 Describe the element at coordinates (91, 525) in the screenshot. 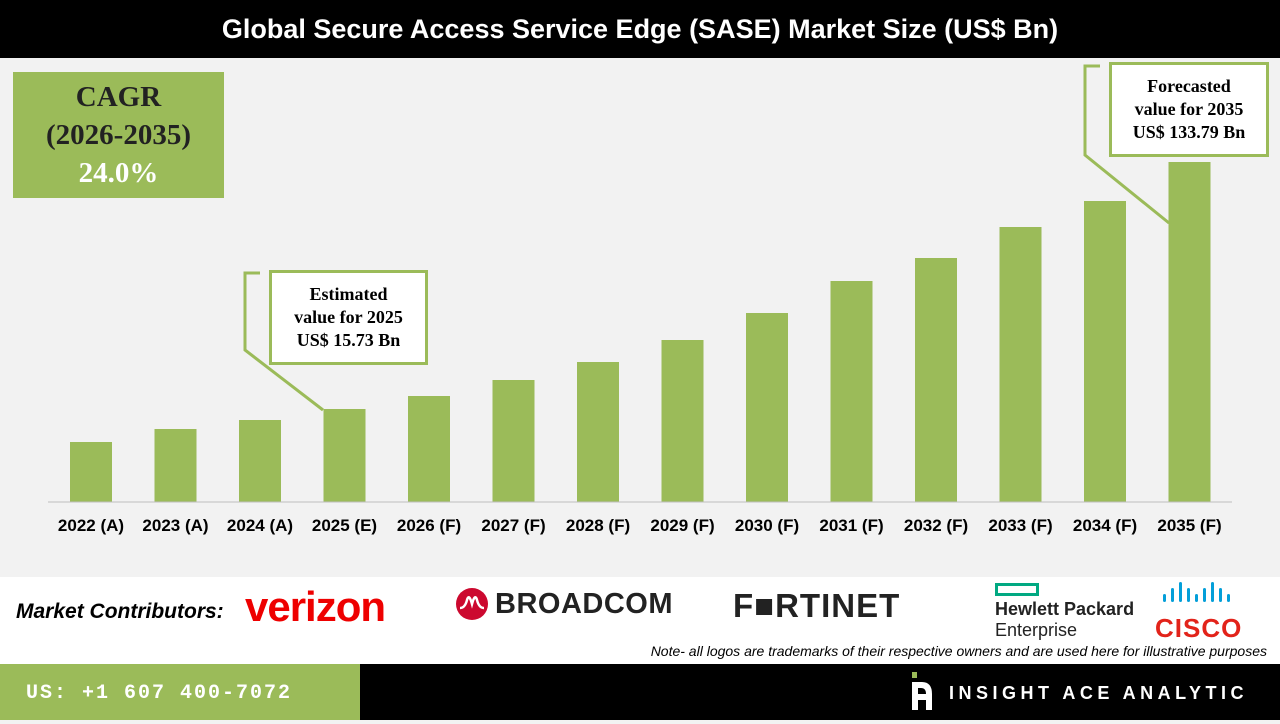

I see `x-tick-label: 2022 (A)` at that location.